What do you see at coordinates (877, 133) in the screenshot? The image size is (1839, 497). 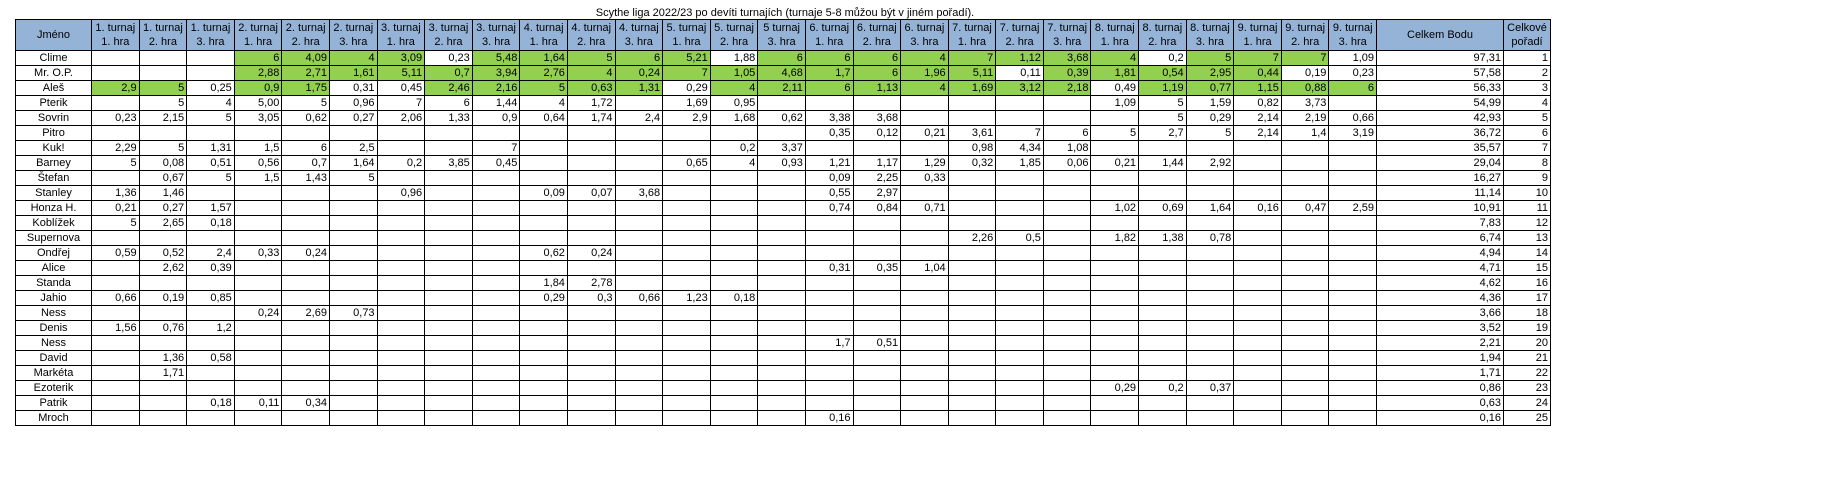 I see `score-cell: 0,12` at bounding box center [877, 133].